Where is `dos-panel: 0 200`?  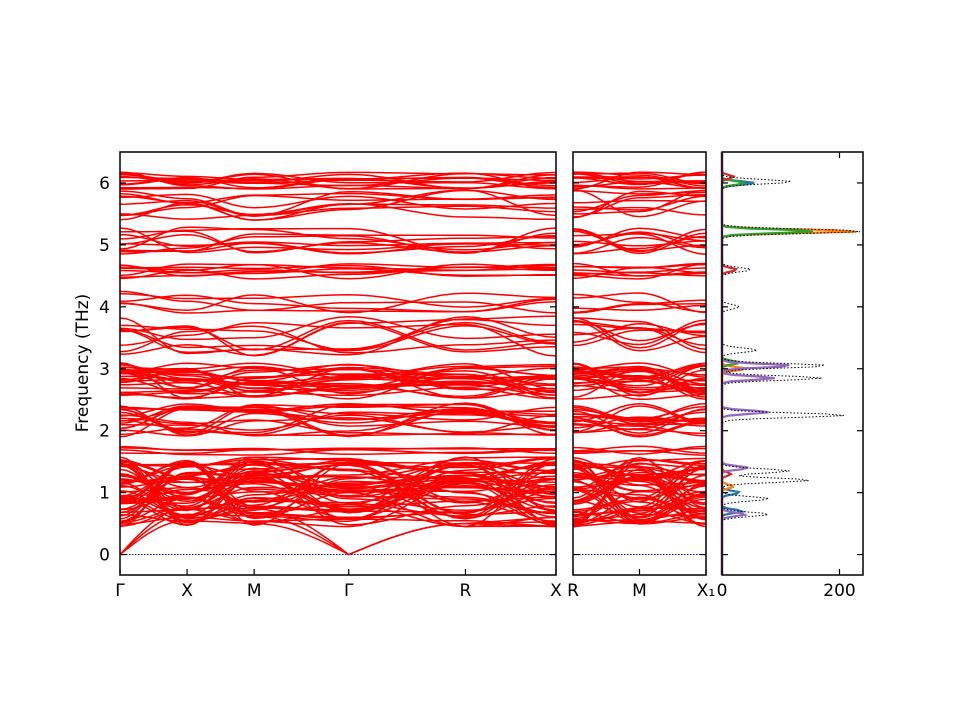 dos-panel: 0 200 is located at coordinates (790, 376).